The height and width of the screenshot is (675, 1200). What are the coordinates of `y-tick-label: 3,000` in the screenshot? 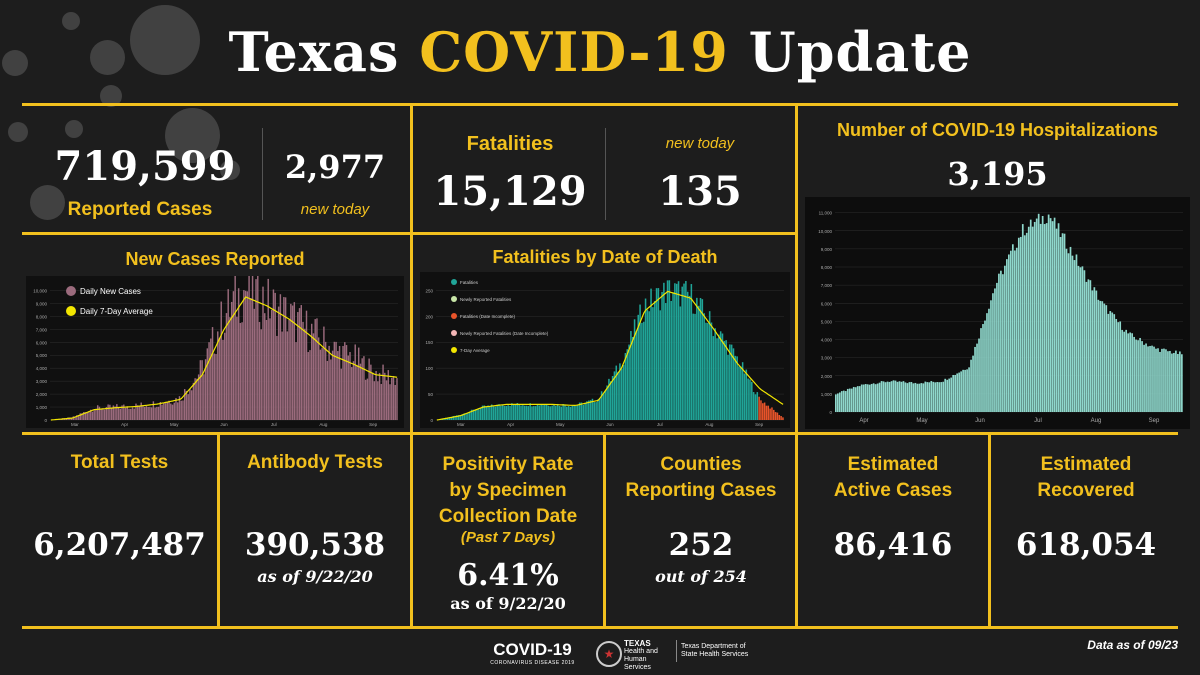 It's located at (42, 381).